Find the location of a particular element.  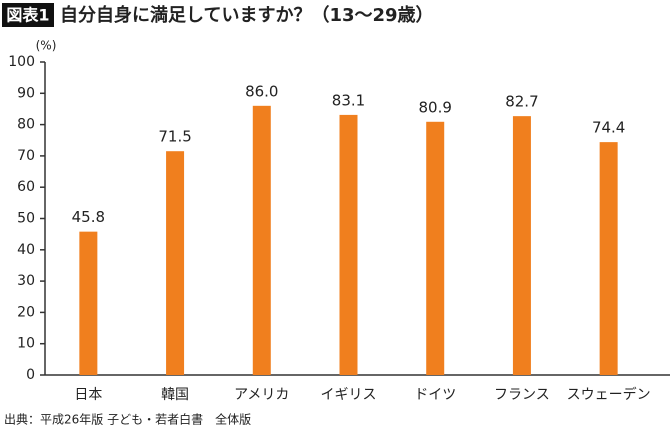

value-label: 45.8 is located at coordinates (88, 217).